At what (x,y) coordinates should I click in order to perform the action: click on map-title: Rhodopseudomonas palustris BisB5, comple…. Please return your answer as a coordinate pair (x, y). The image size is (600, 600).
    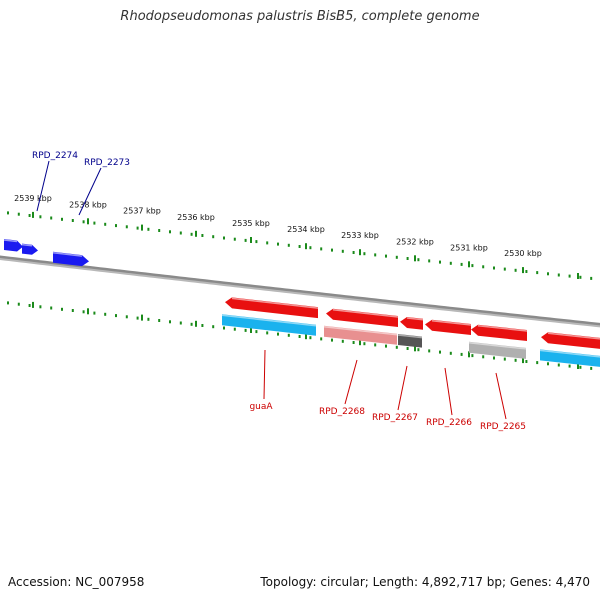
    Looking at the image, I should click on (300, 16).